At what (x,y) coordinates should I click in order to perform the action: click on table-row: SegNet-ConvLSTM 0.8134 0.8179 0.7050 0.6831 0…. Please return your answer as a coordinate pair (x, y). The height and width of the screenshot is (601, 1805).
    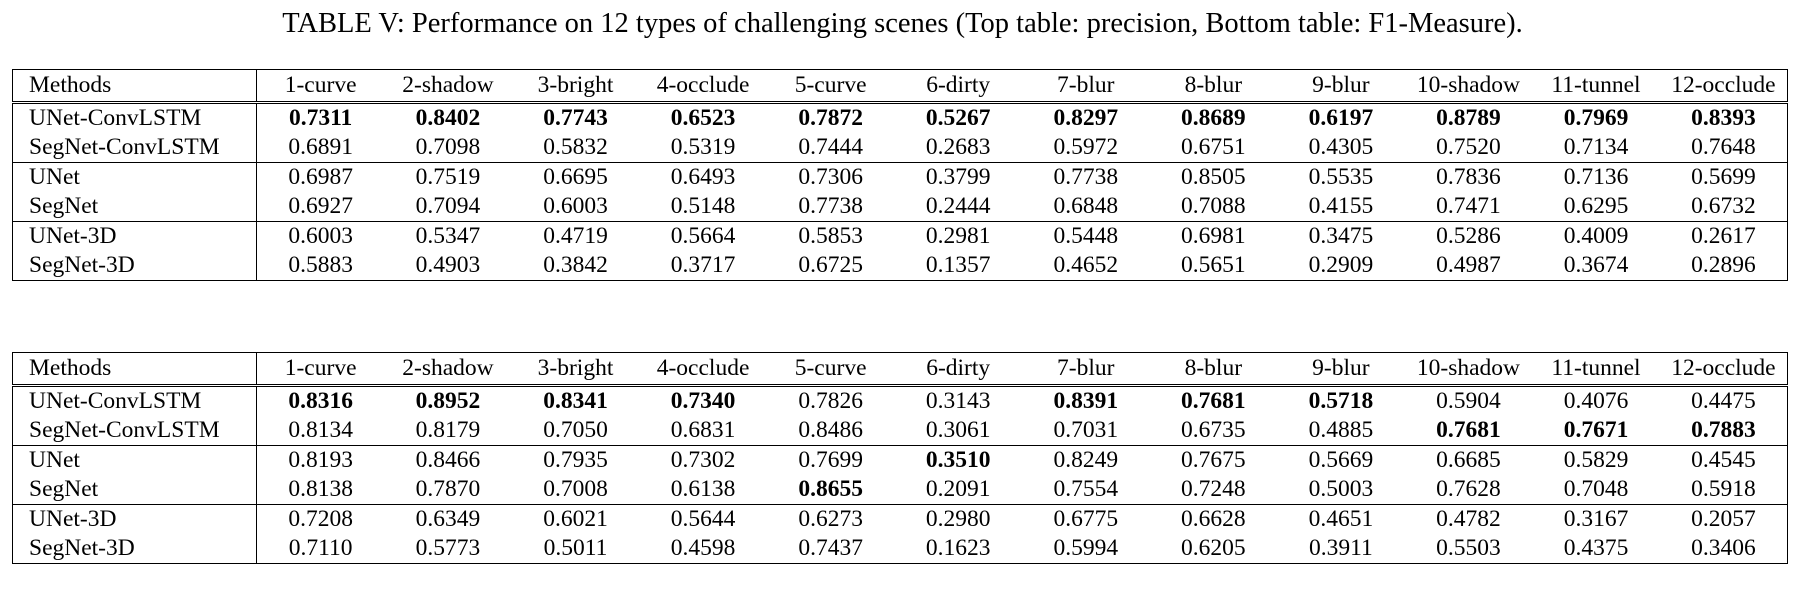
    Looking at the image, I should click on (900, 431).